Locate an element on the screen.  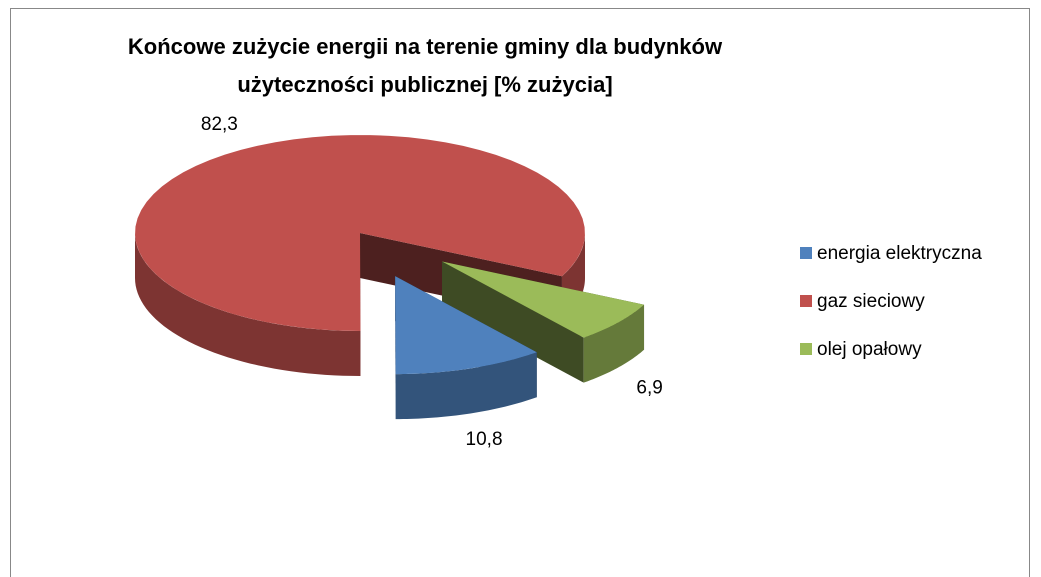
data-label: 82,3 is located at coordinates (219, 124).